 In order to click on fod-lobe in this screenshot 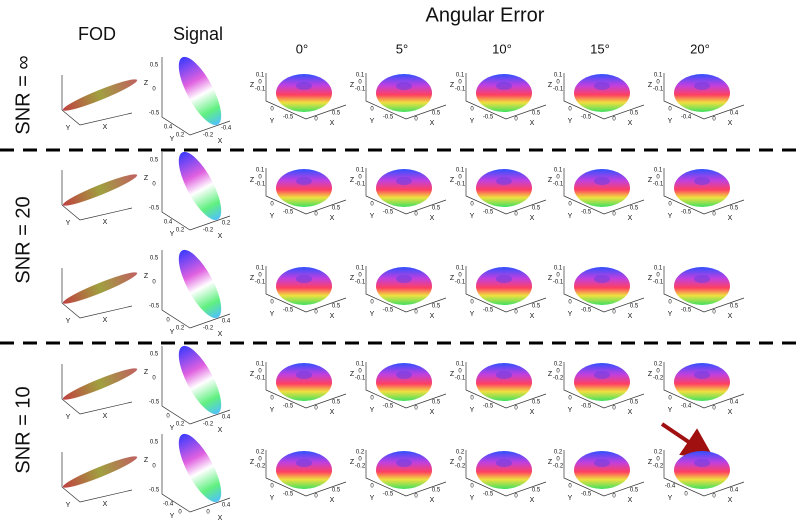, I will do `click(100, 190)`.